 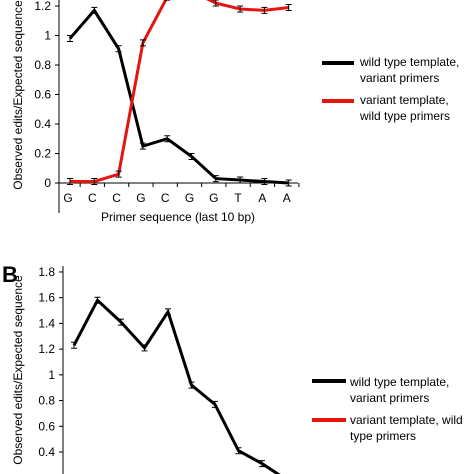 I want to click on x-tick-label: T, so click(x=238, y=198).